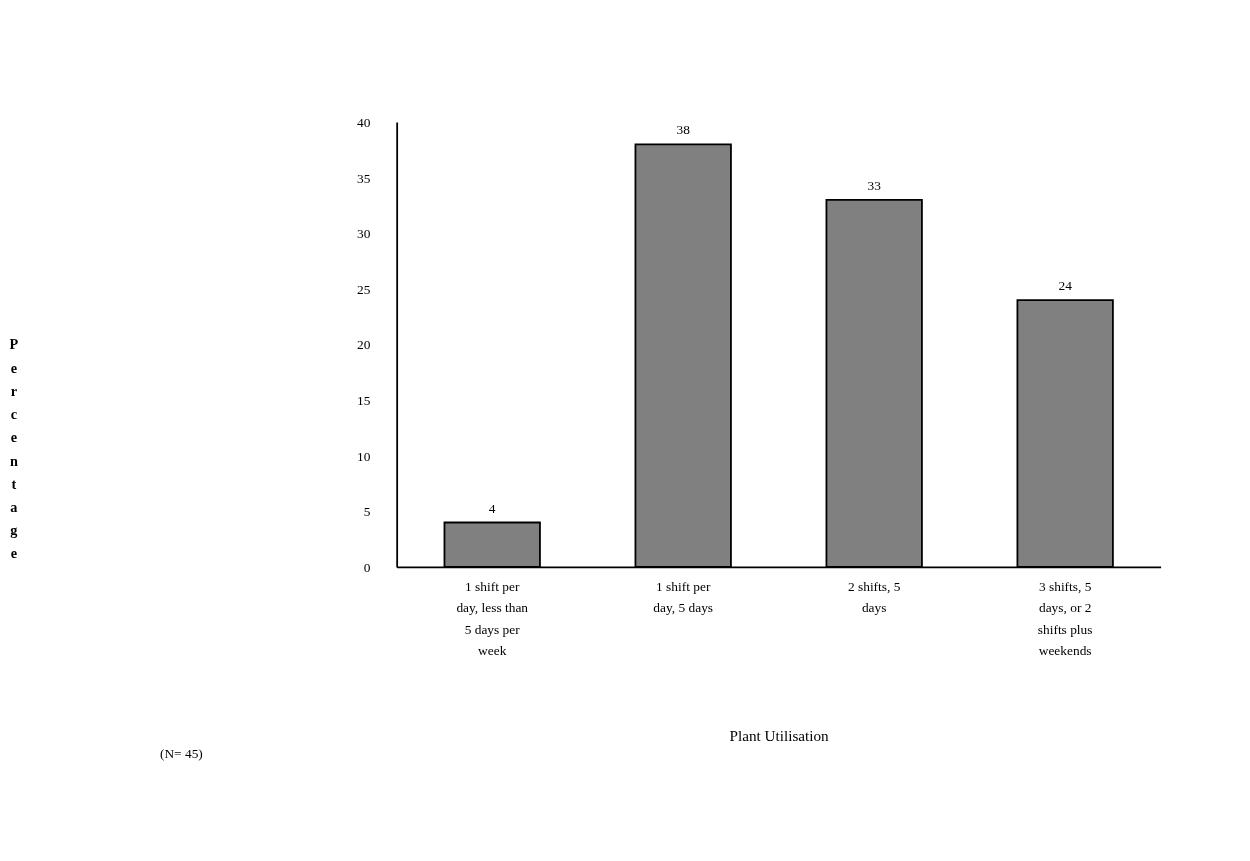 Image resolution: width=1250 pixels, height=861 pixels. I want to click on y-tick-label: 5, so click(367, 512).